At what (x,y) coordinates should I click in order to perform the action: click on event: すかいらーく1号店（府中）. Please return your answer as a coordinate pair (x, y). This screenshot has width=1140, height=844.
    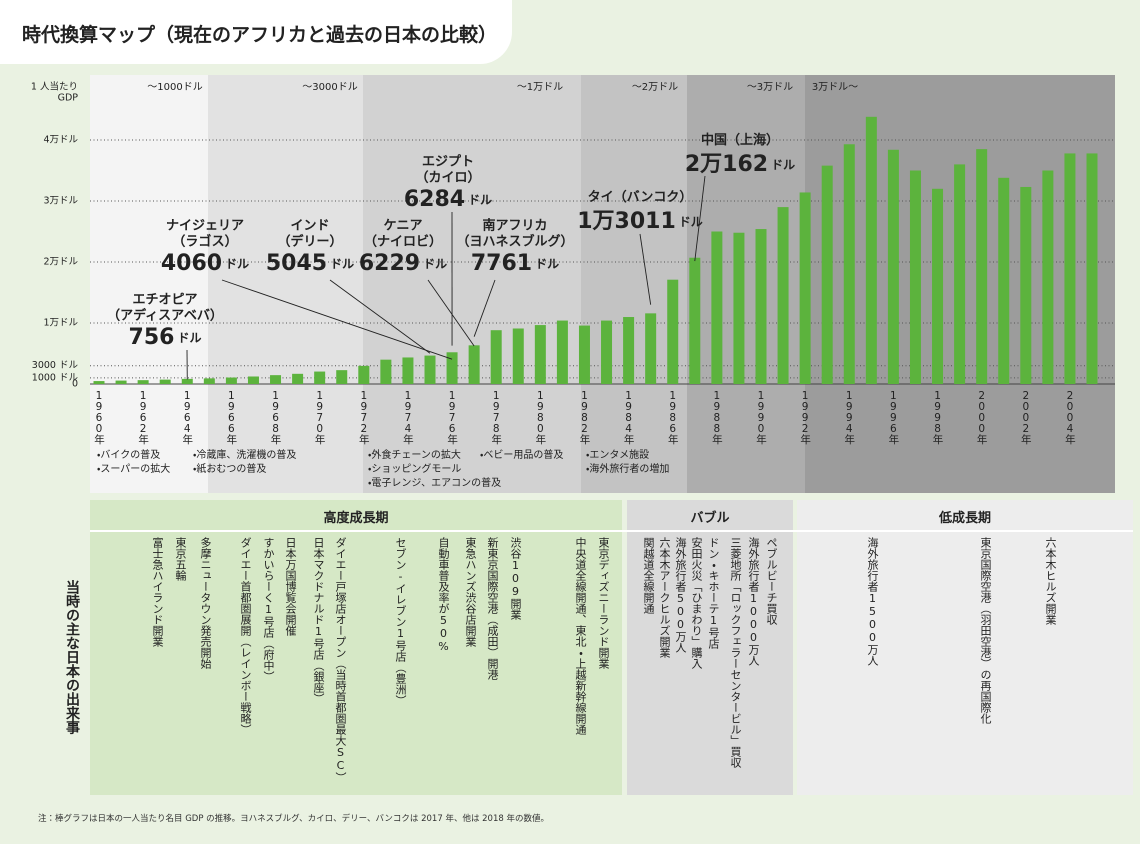
    Looking at the image, I should click on (268, 609).